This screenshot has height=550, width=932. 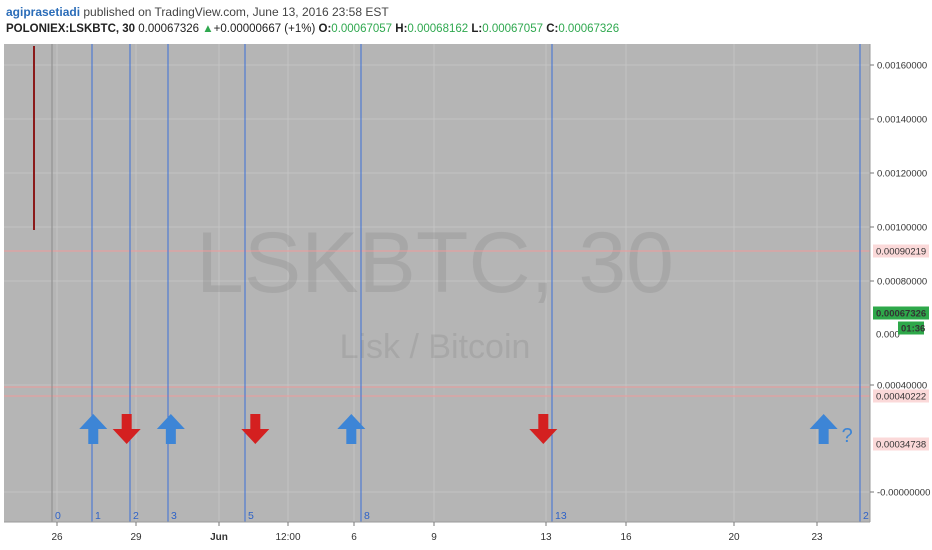 I want to click on open-label: O:, so click(x=325, y=29).